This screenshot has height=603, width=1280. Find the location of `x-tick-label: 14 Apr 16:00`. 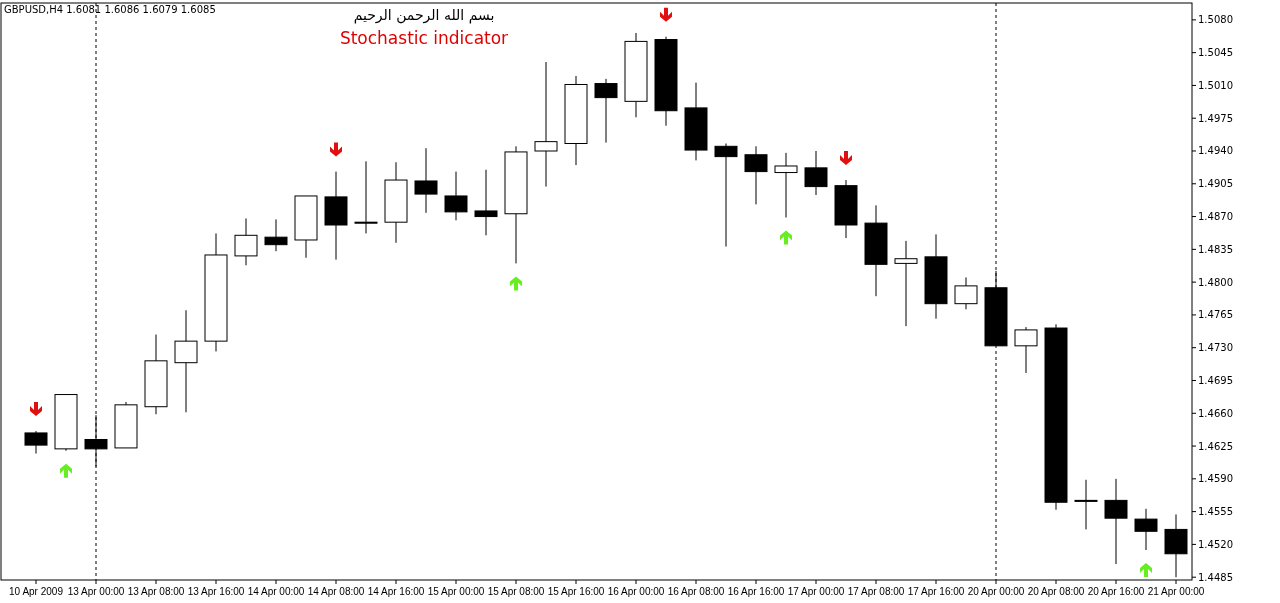

x-tick-label: 14 Apr 16:00 is located at coordinates (396, 591).